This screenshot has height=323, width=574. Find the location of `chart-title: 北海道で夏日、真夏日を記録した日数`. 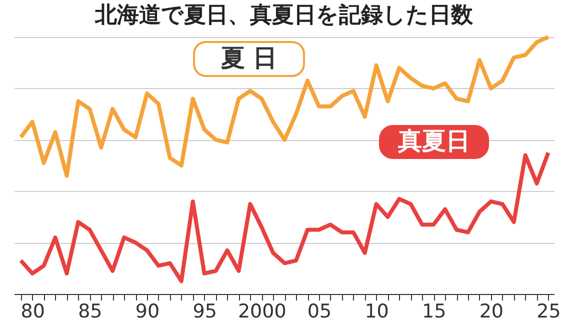

chart-title: 北海道で夏日、真夏日を記録した日数 is located at coordinates (284, 15).